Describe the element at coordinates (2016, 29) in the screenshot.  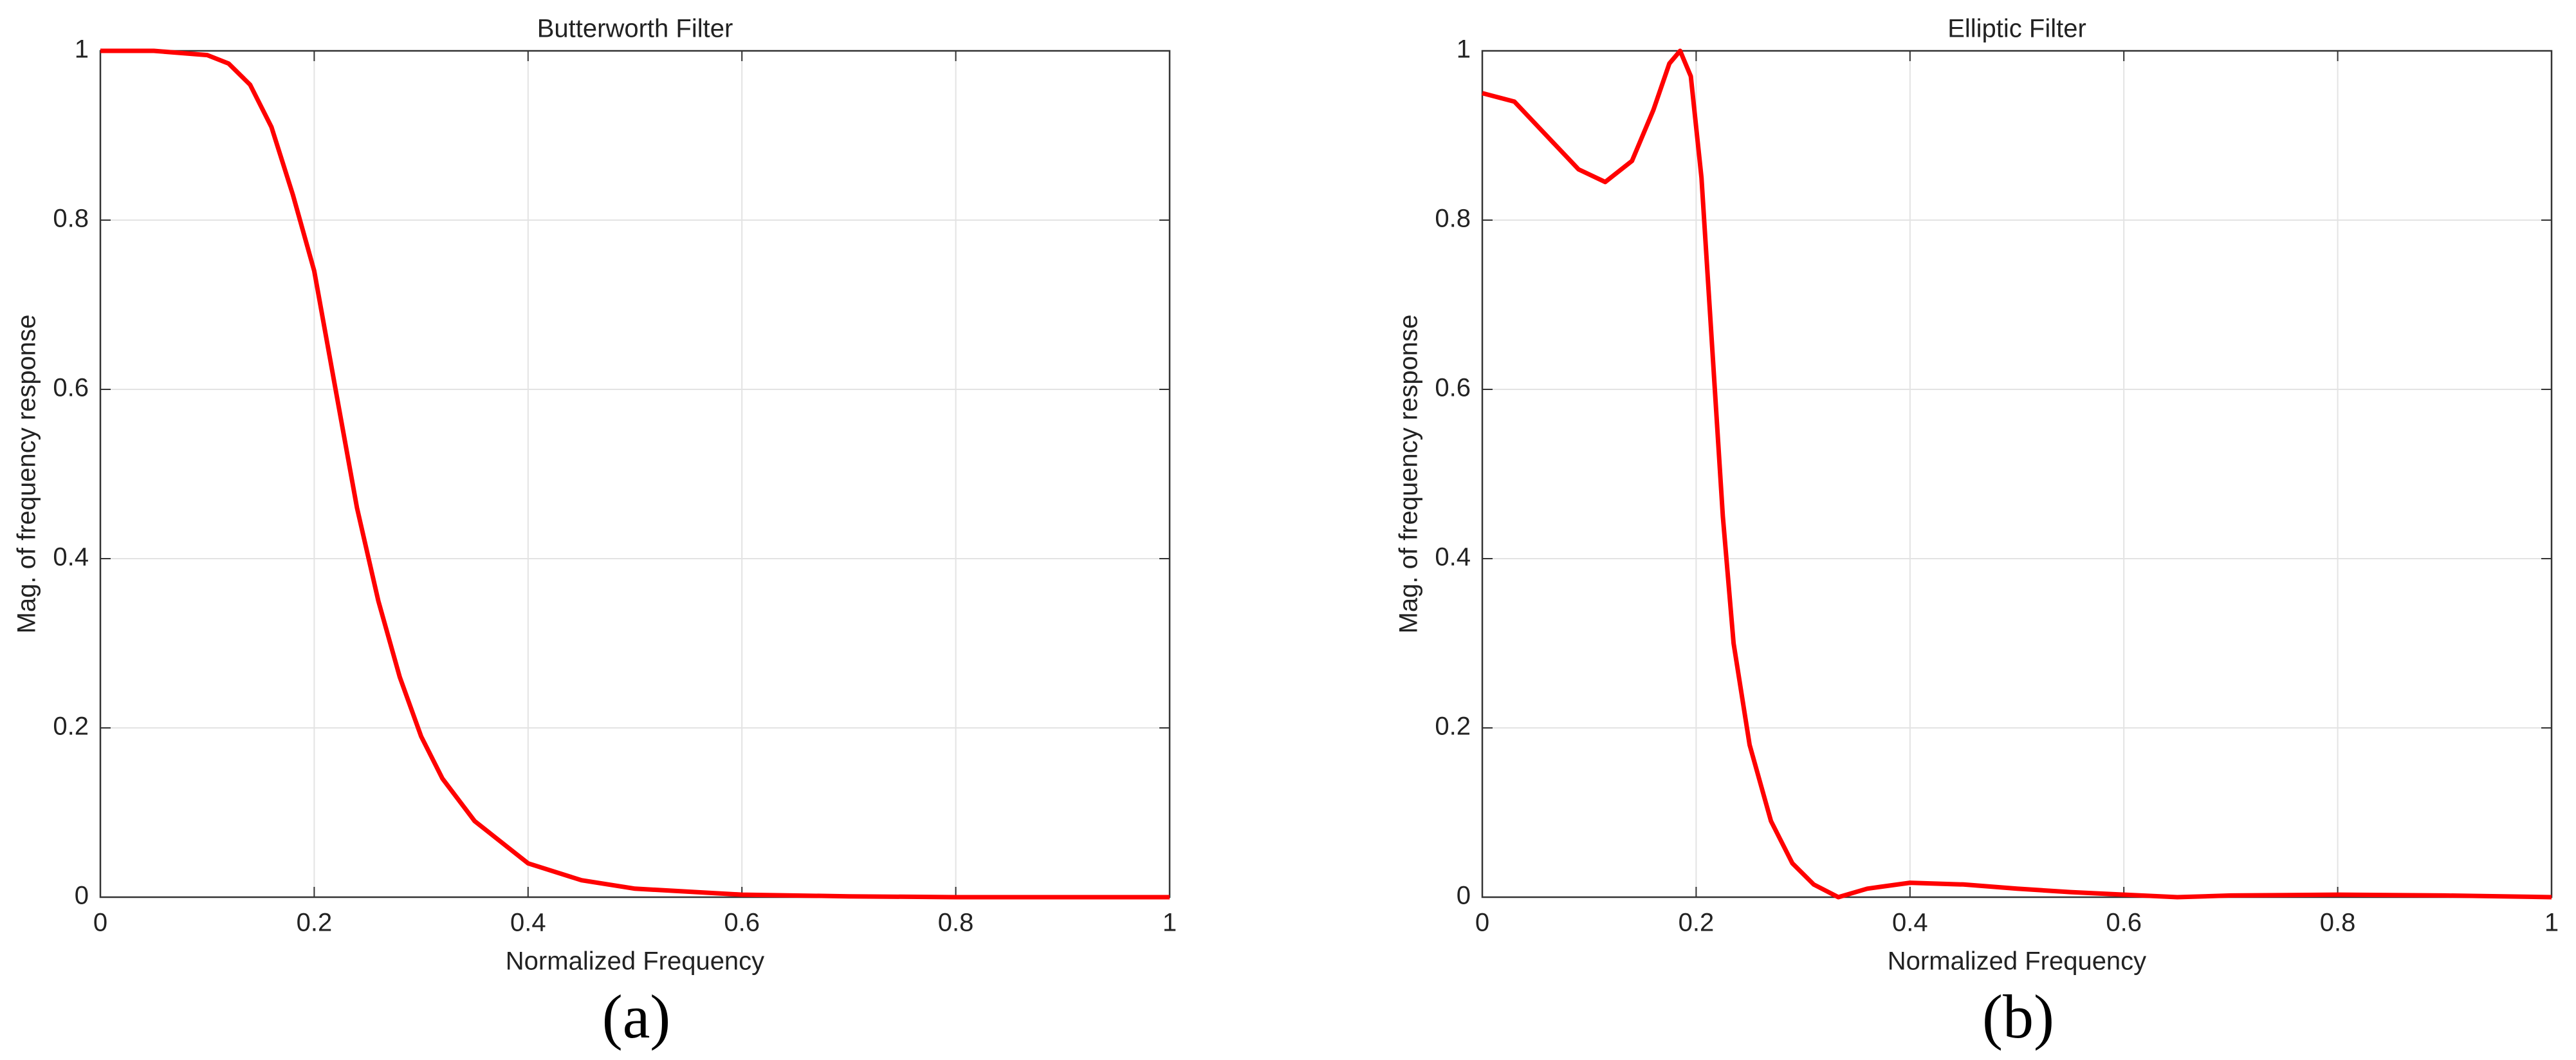
I see `chart-title: Elliptic Filter` at that location.